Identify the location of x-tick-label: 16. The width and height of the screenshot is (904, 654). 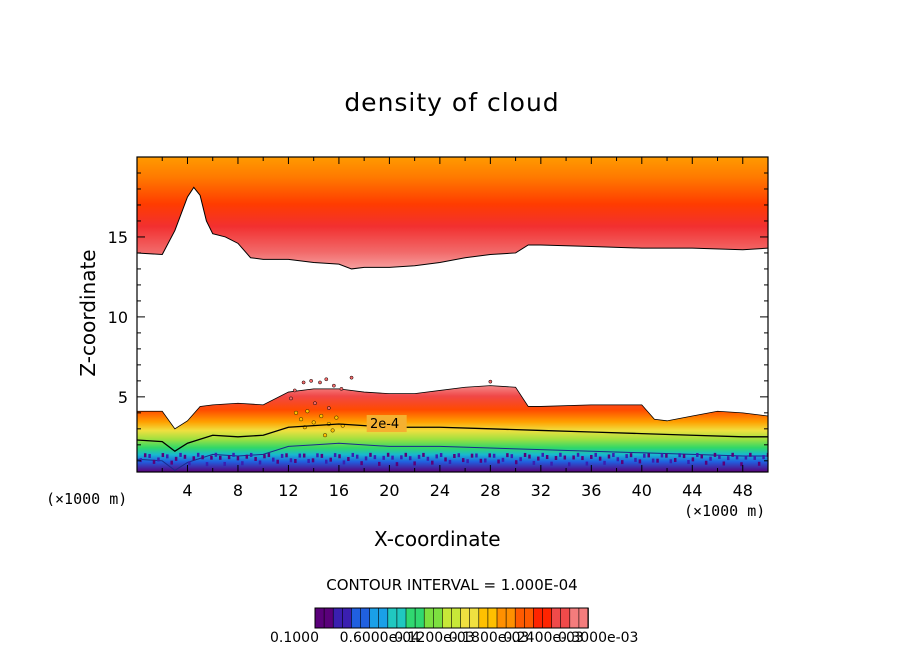
(339, 490).